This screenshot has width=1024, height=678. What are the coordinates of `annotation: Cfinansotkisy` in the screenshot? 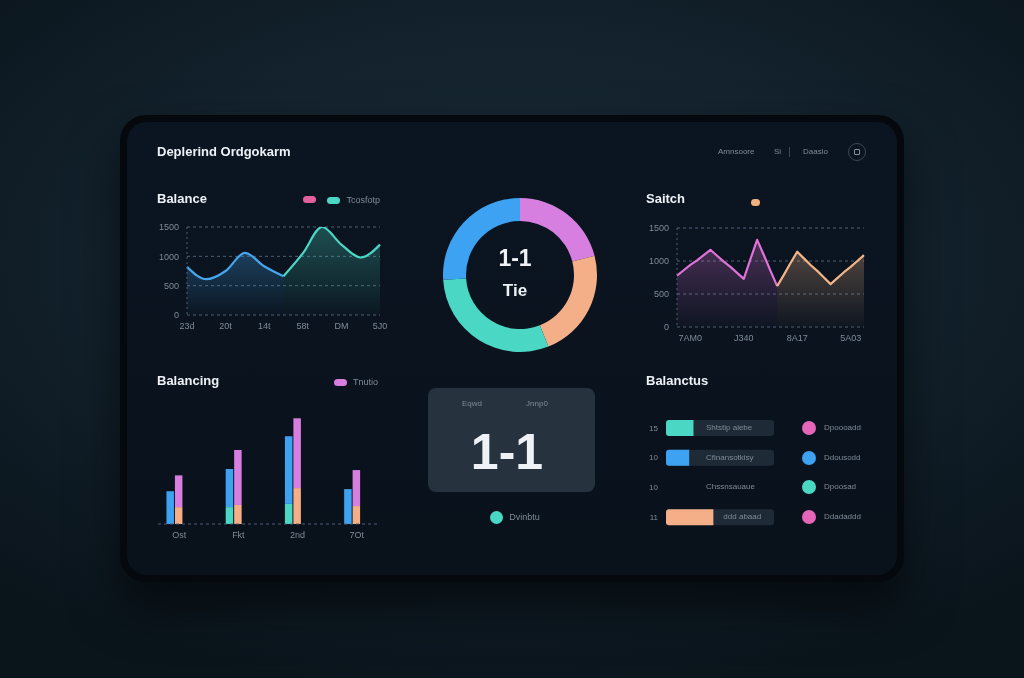 It's located at (730, 457).